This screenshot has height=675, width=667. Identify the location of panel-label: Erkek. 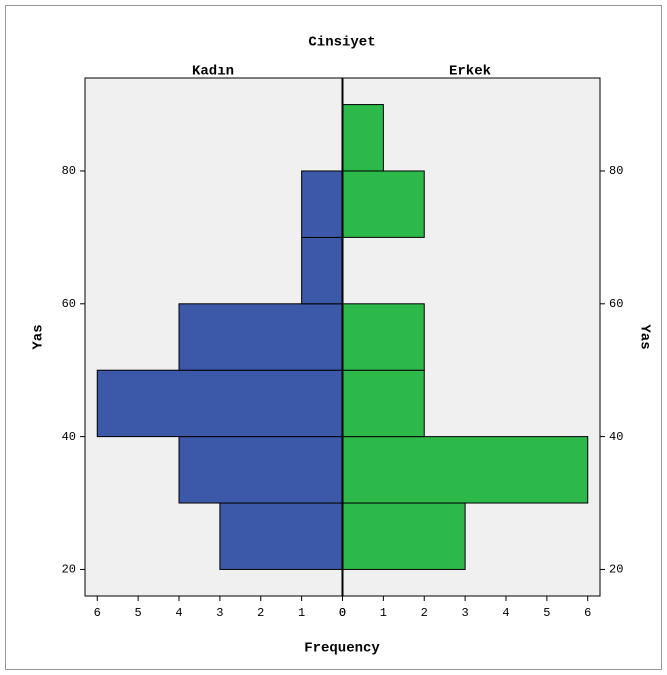
(470, 72).